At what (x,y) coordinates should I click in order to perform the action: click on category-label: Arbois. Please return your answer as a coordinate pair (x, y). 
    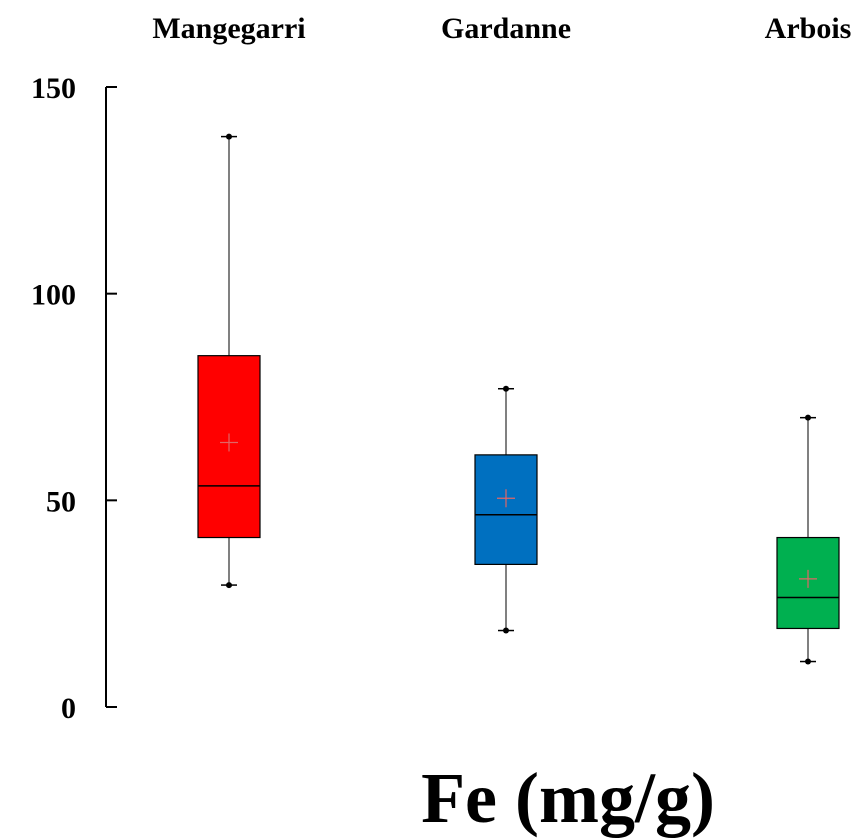
    Looking at the image, I should click on (808, 28).